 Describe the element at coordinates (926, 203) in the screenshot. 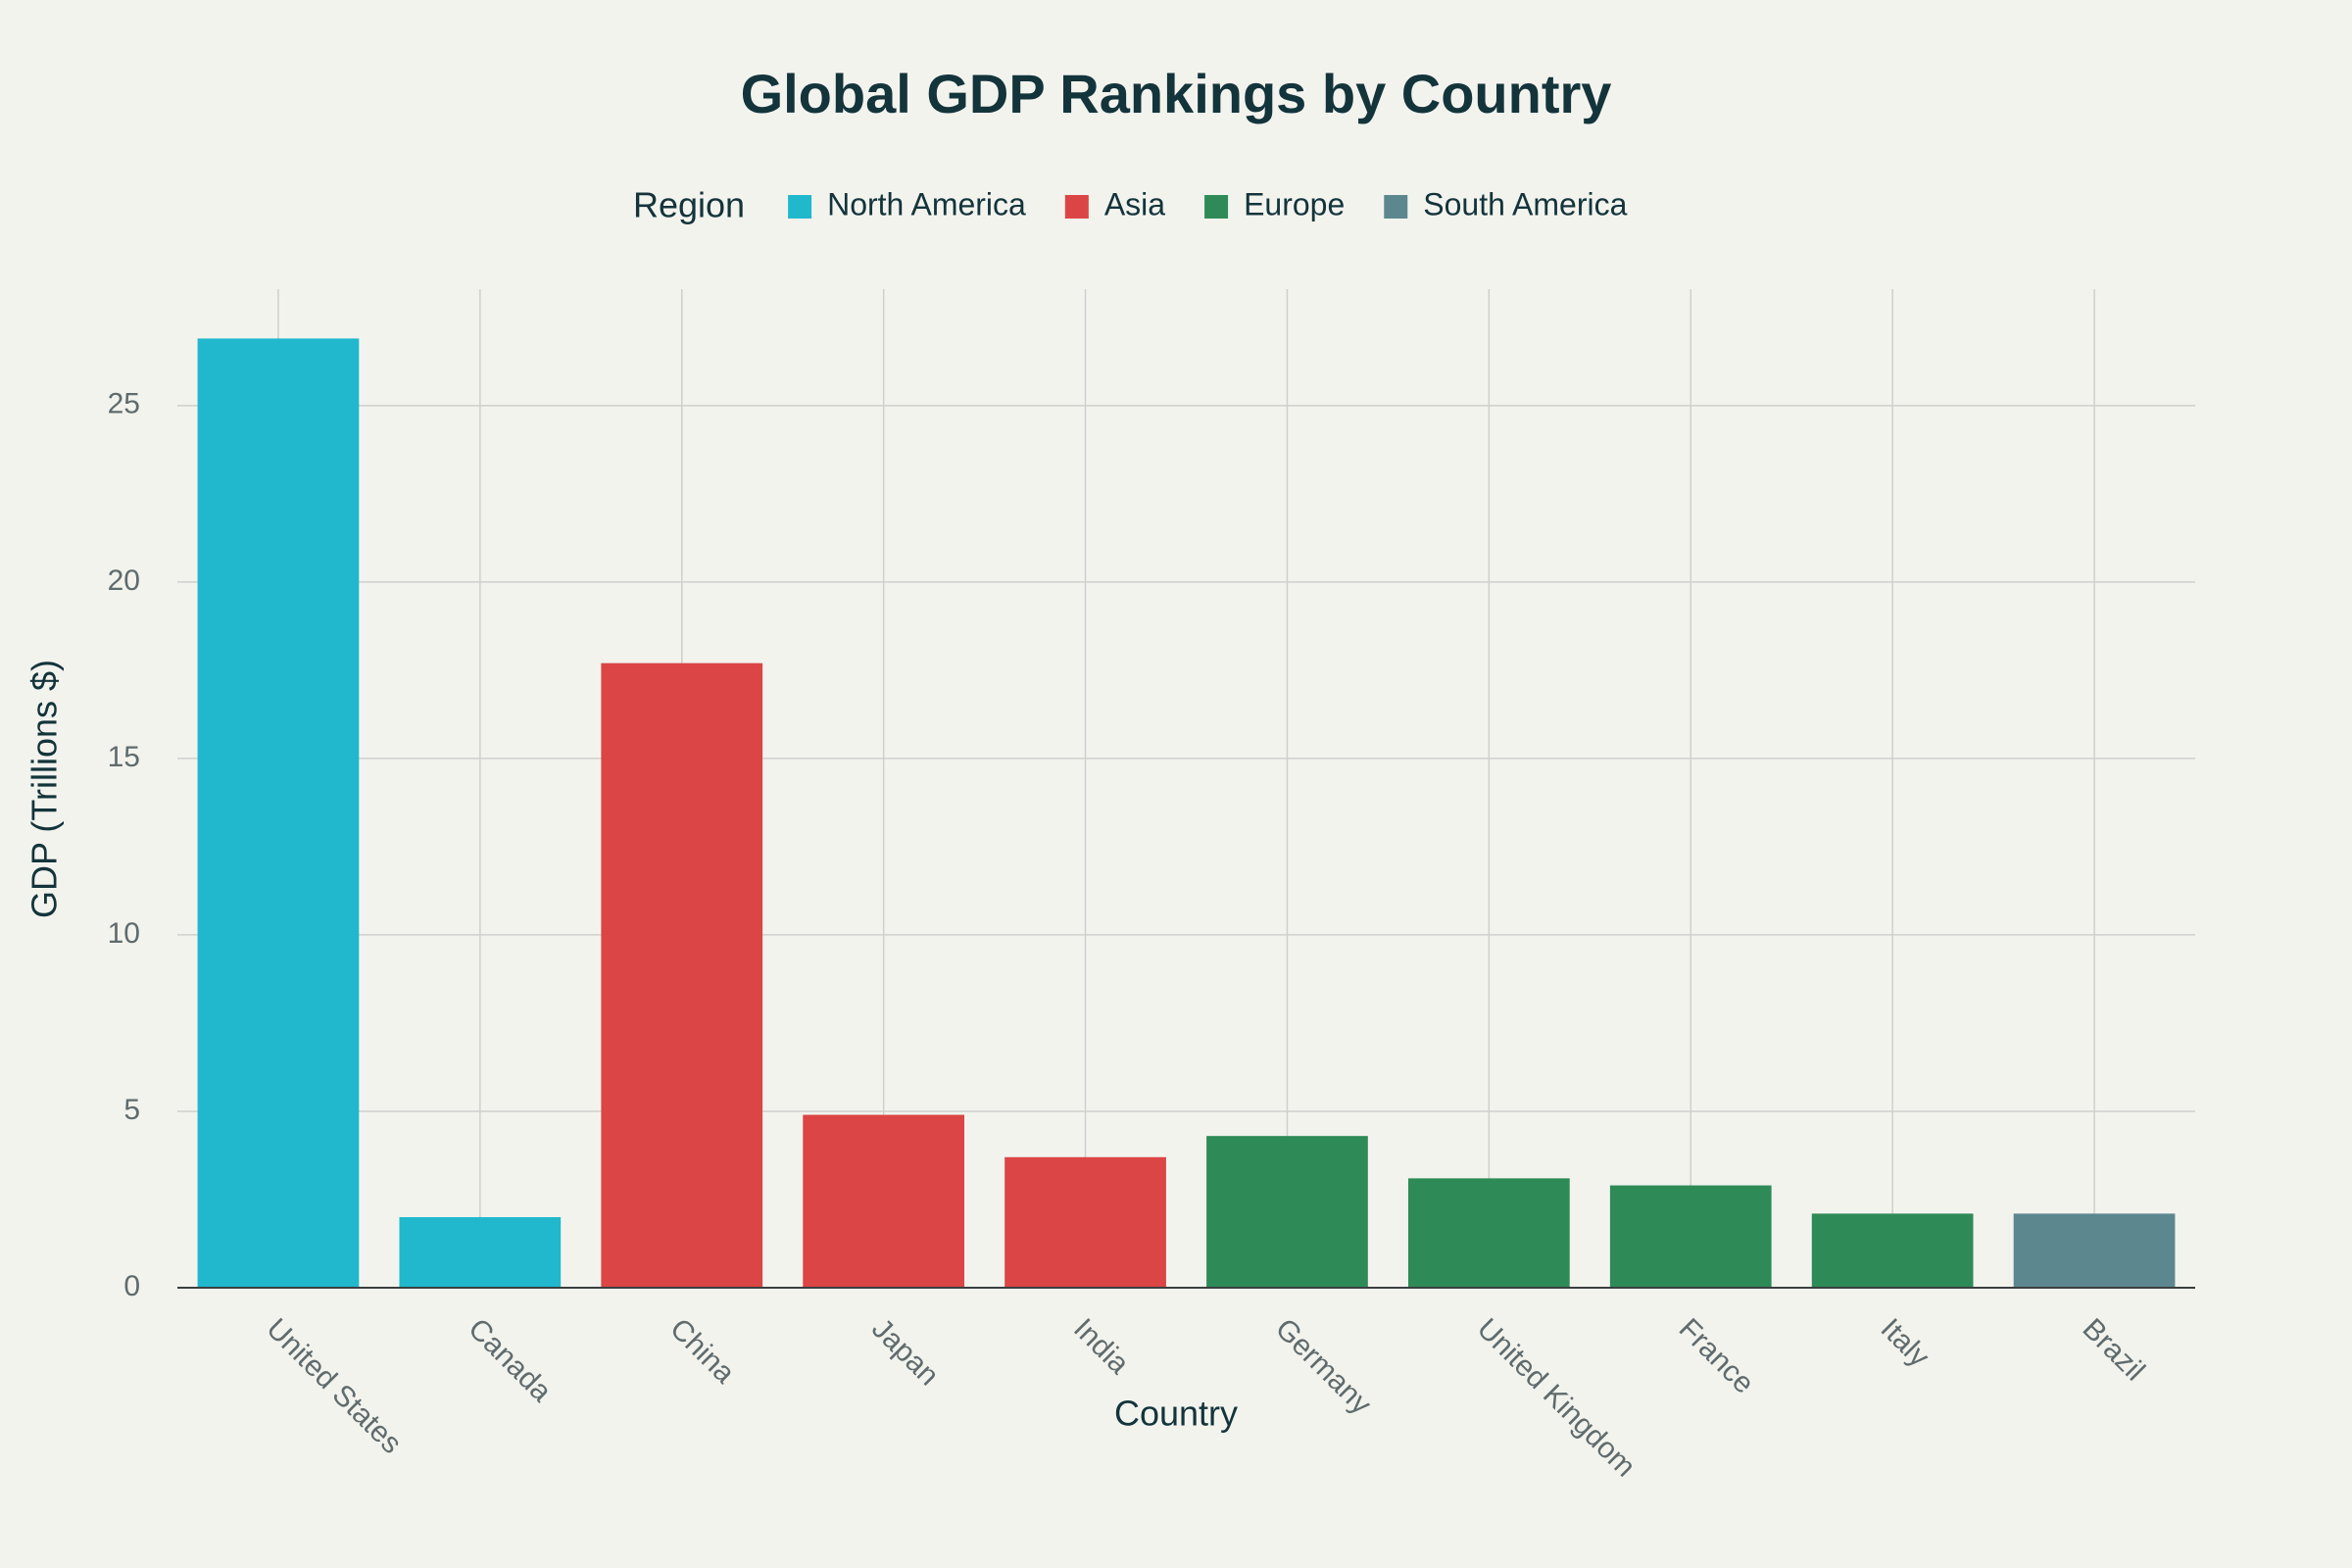

I see `legend-label: North America` at that location.